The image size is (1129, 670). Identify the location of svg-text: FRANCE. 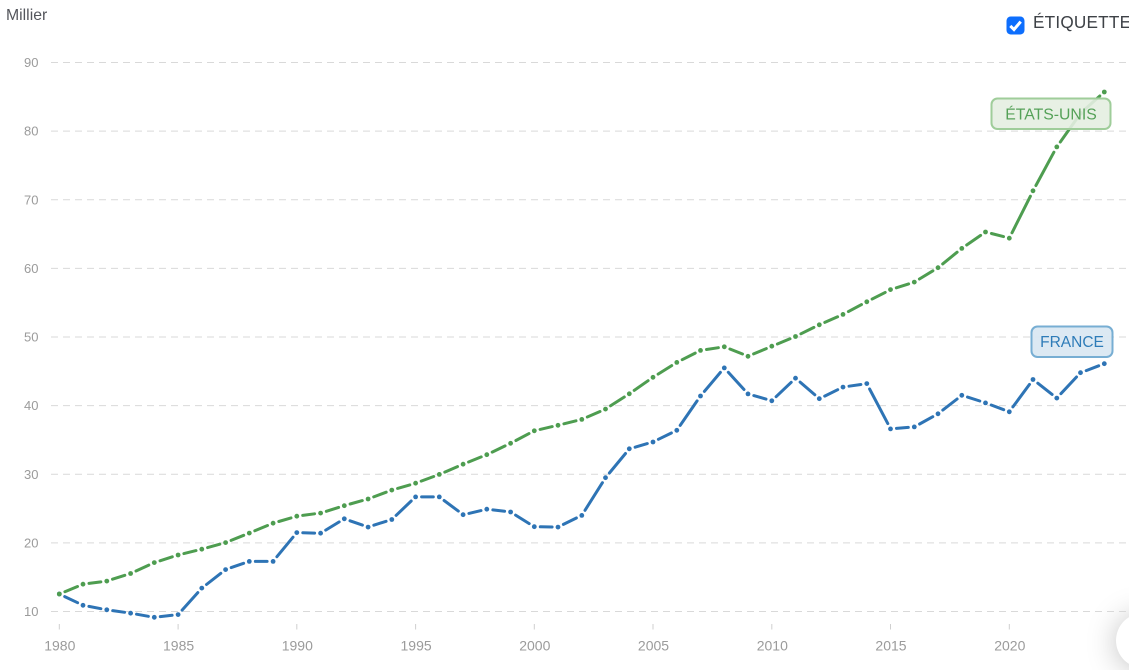
(1072, 342).